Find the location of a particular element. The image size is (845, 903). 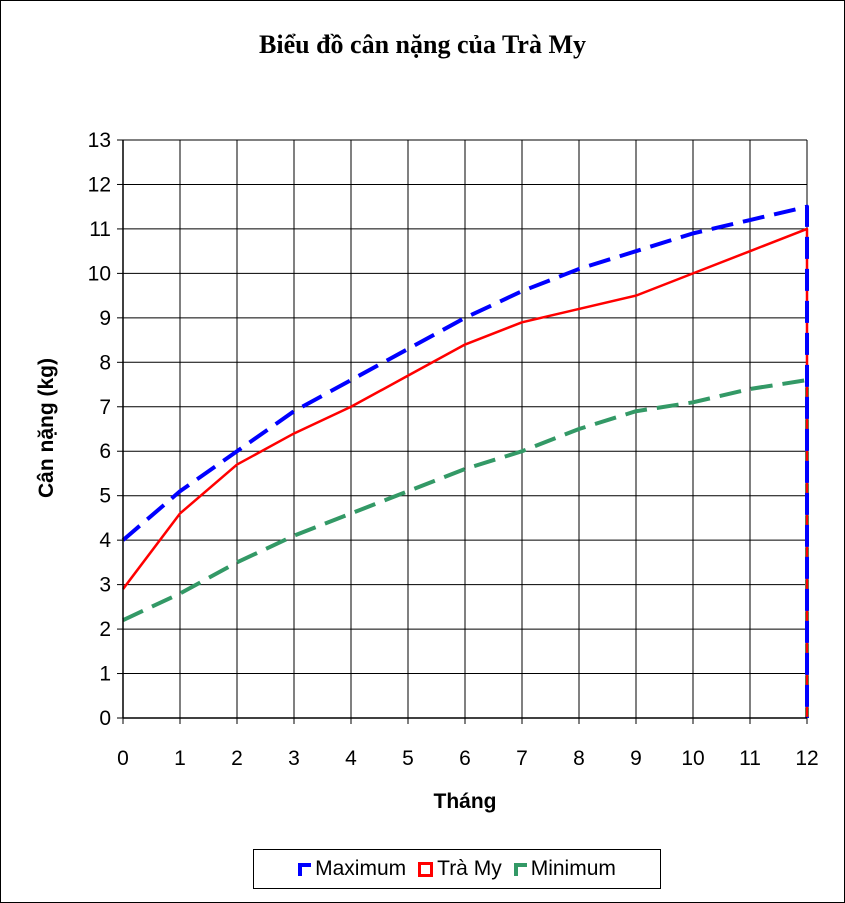

x-tick-label: 11 is located at coordinates (750, 758).